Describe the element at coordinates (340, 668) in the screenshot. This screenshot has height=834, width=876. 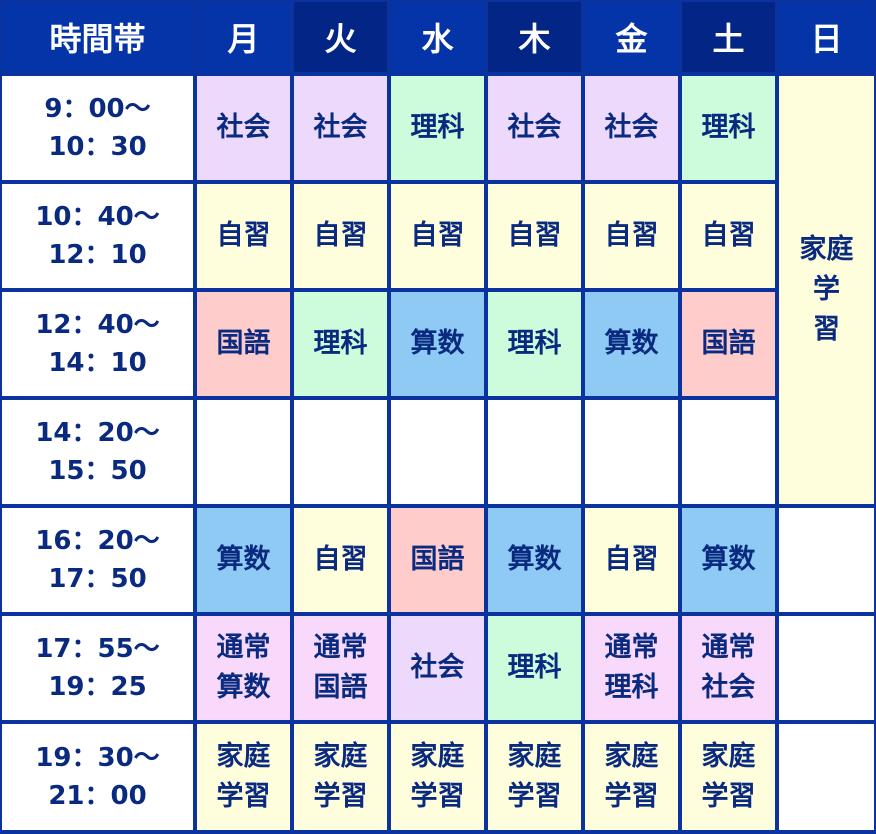
I see `class-cell: 通常 国語` at that location.